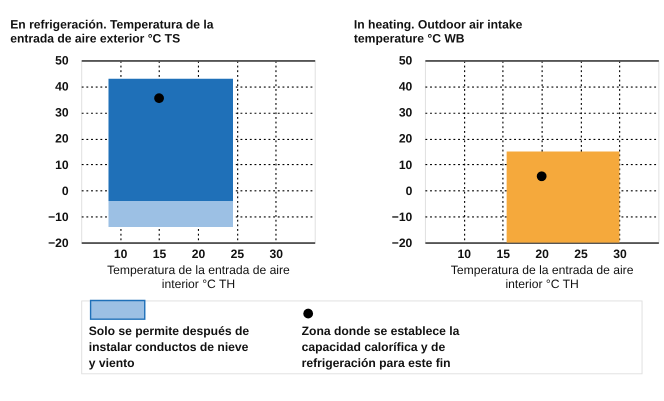 The width and height of the screenshot is (664, 401). What do you see at coordinates (112, 32) in the screenshot?
I see `chart-title: En refrigeración. Temperatura de la entrada de aire exterior °C TS` at bounding box center [112, 32].